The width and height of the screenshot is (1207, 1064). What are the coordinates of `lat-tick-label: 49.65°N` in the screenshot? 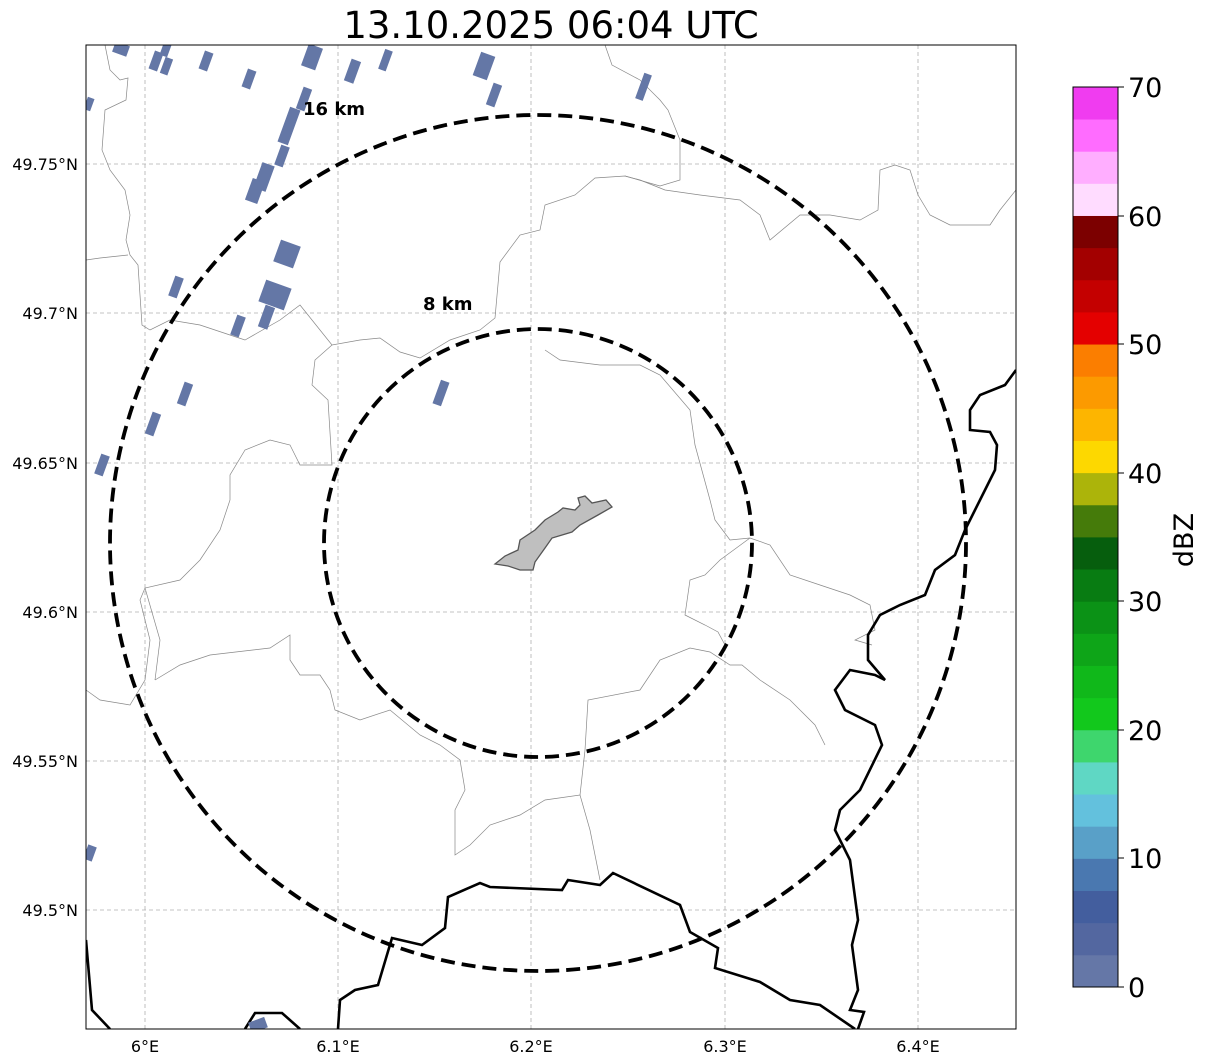 It's located at (45, 463).